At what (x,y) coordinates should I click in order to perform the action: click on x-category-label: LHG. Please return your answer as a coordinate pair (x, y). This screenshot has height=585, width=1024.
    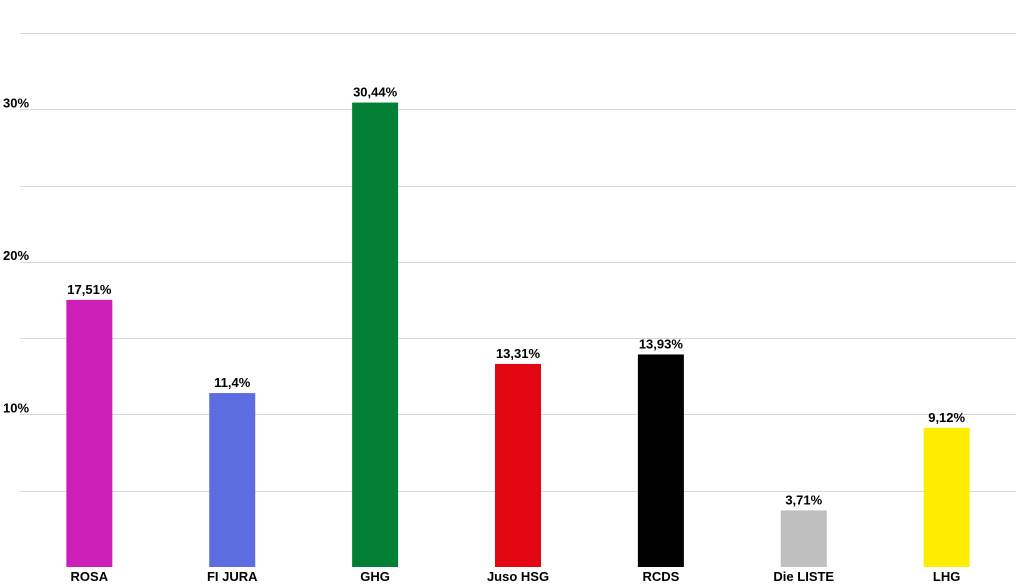
    Looking at the image, I should click on (946, 576).